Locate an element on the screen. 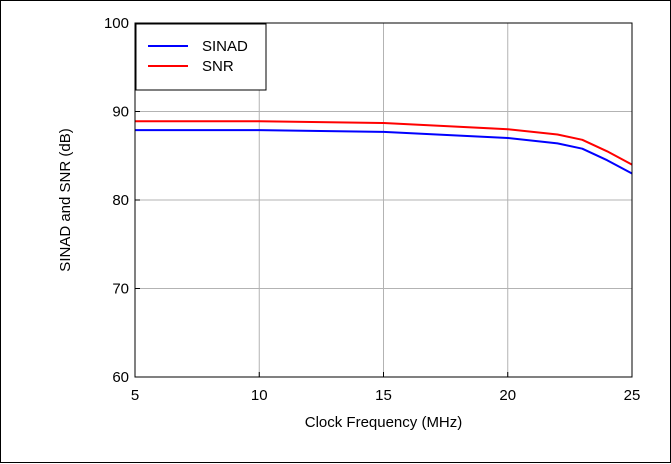 The height and width of the screenshot is (464, 671). legend-box is located at coordinates (201, 57).